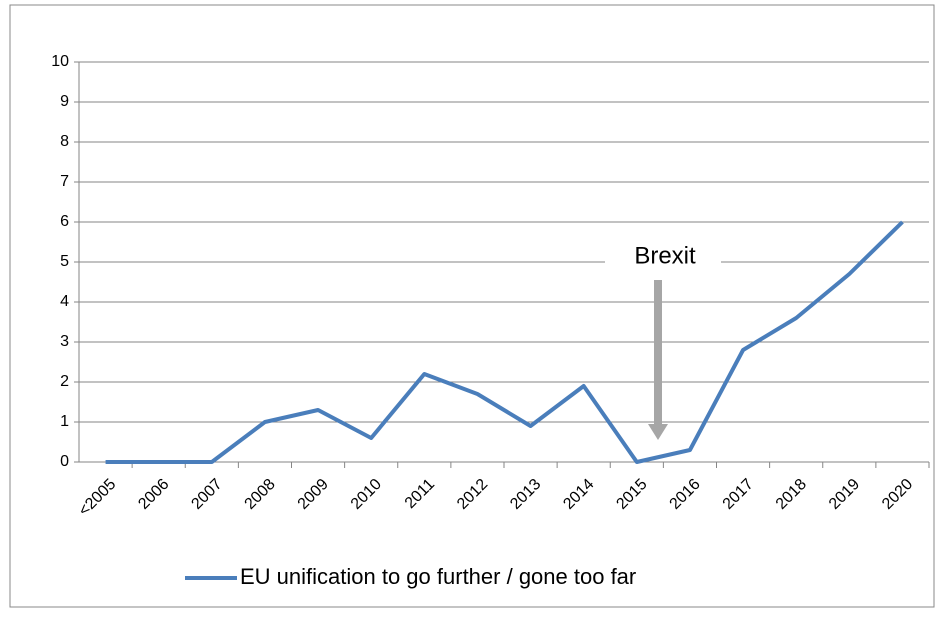 This screenshot has width=936, height=617. Describe the element at coordinates (658, 432) in the screenshot. I see `annotation-arrowhead` at that location.